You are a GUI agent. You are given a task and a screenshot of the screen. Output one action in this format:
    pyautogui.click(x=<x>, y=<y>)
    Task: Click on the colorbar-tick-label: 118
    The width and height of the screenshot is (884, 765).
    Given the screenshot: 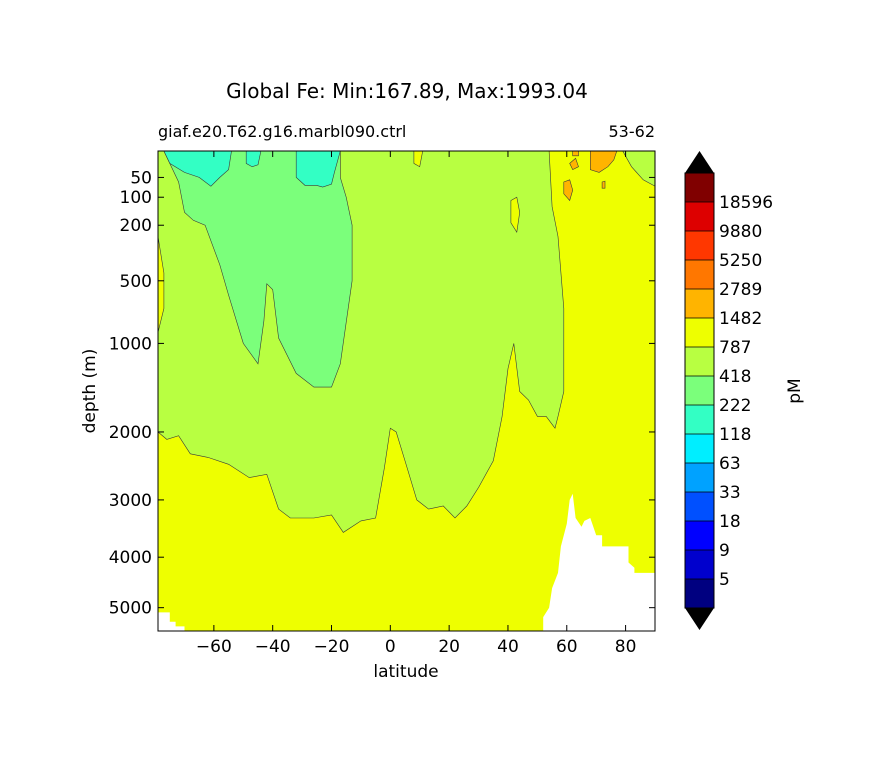 What is the action you would take?
    pyautogui.click(x=735, y=435)
    